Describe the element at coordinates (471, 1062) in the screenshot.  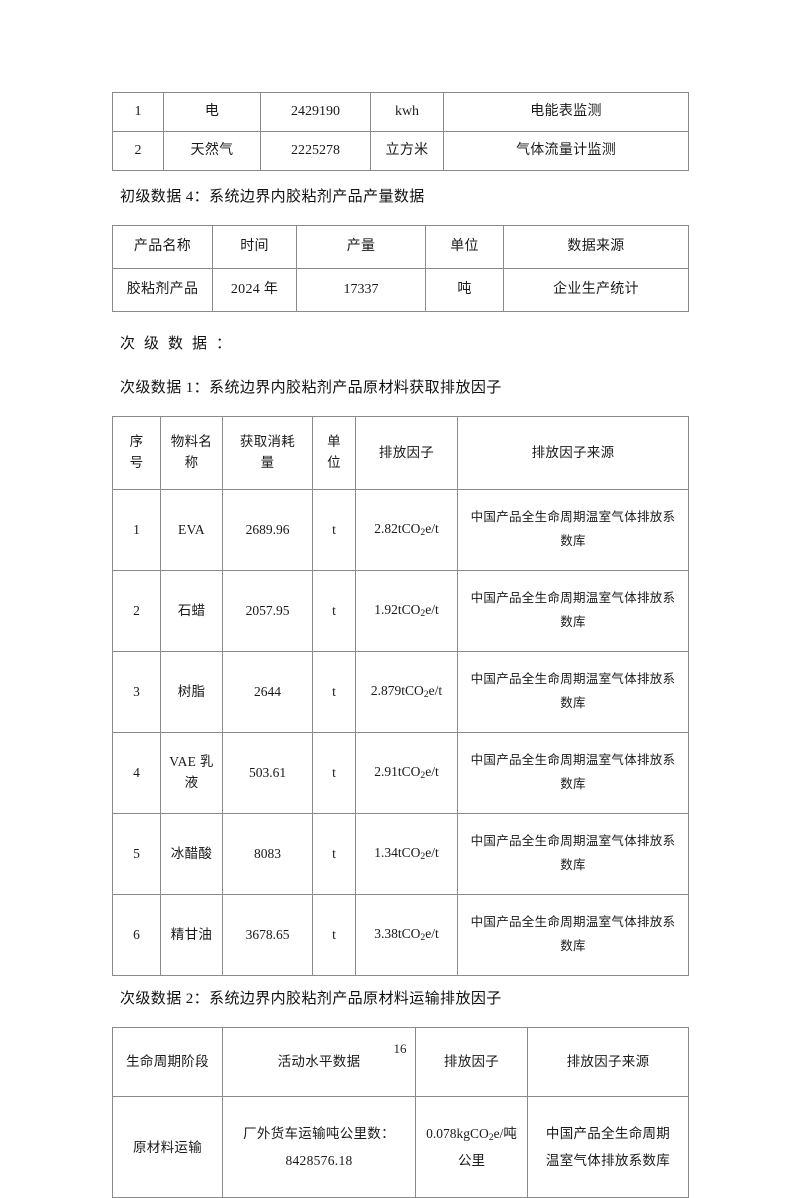
I see `transport-header-factor: 排放因子` at that location.